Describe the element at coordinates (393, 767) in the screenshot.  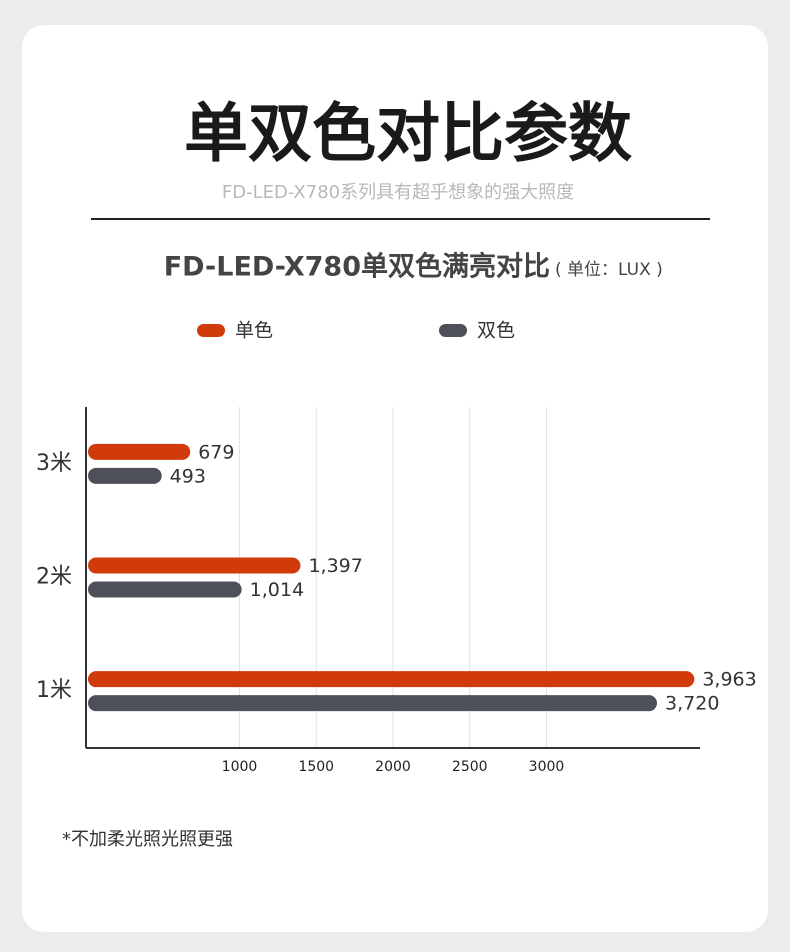
I see `x-tick-label: 2000` at that location.